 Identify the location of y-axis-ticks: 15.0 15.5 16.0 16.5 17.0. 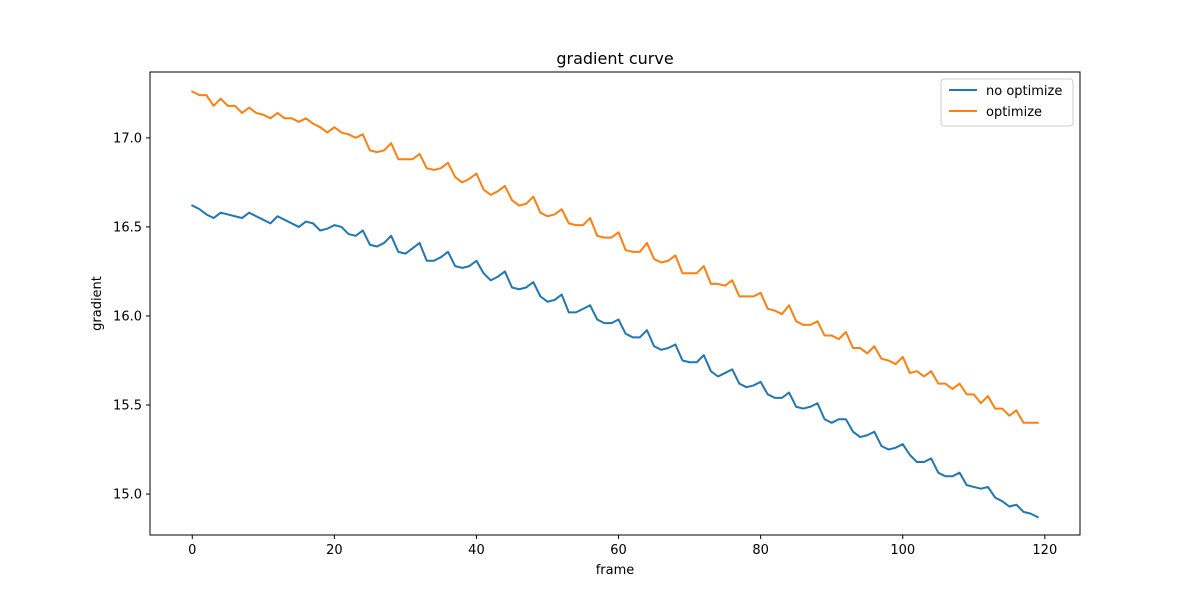
(131, 317).